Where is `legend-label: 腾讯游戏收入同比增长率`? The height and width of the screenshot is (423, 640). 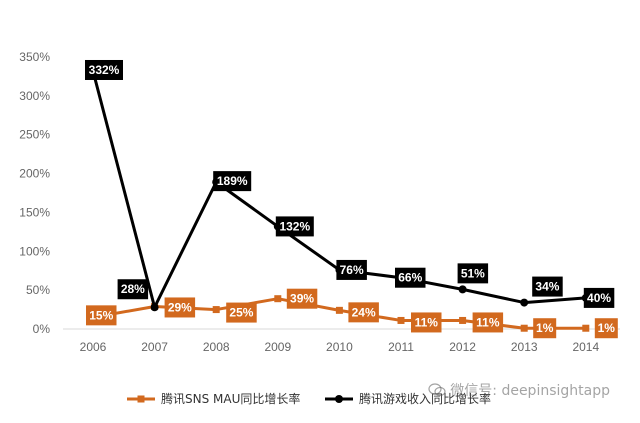 legend-label: 腾讯游戏收入同比增长率 is located at coordinates (425, 398).